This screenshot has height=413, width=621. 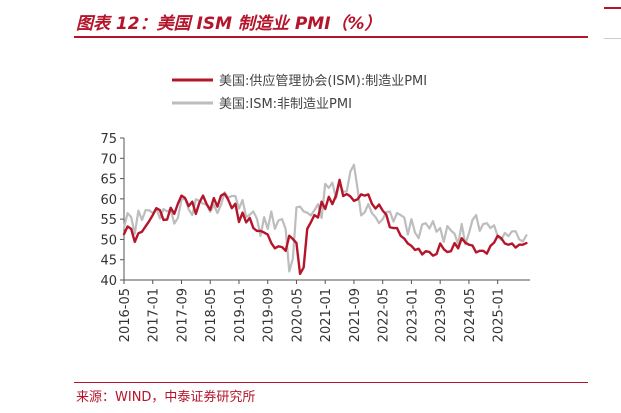 I want to click on y-tick-label: 45, so click(x=108, y=261).